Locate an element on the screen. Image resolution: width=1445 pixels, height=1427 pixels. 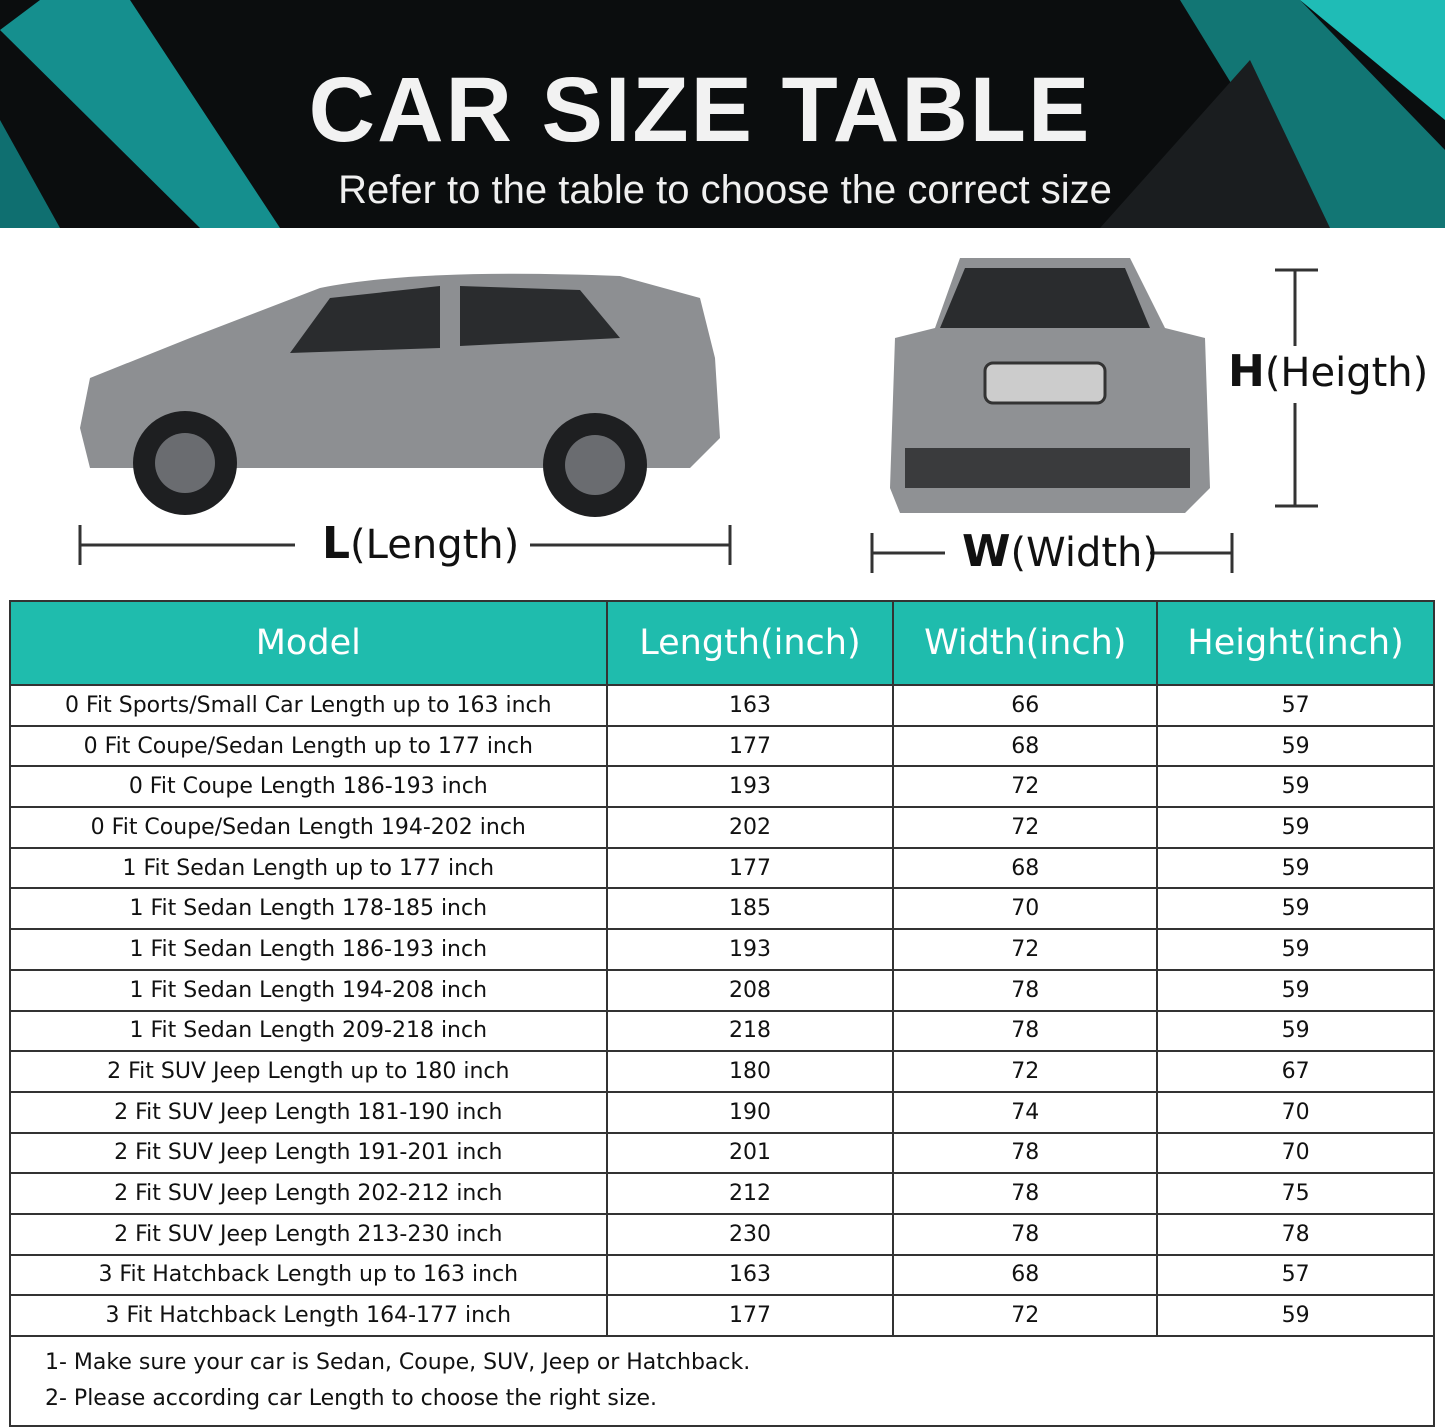
column-header-height: Height(inch) is located at coordinates (1295, 643).